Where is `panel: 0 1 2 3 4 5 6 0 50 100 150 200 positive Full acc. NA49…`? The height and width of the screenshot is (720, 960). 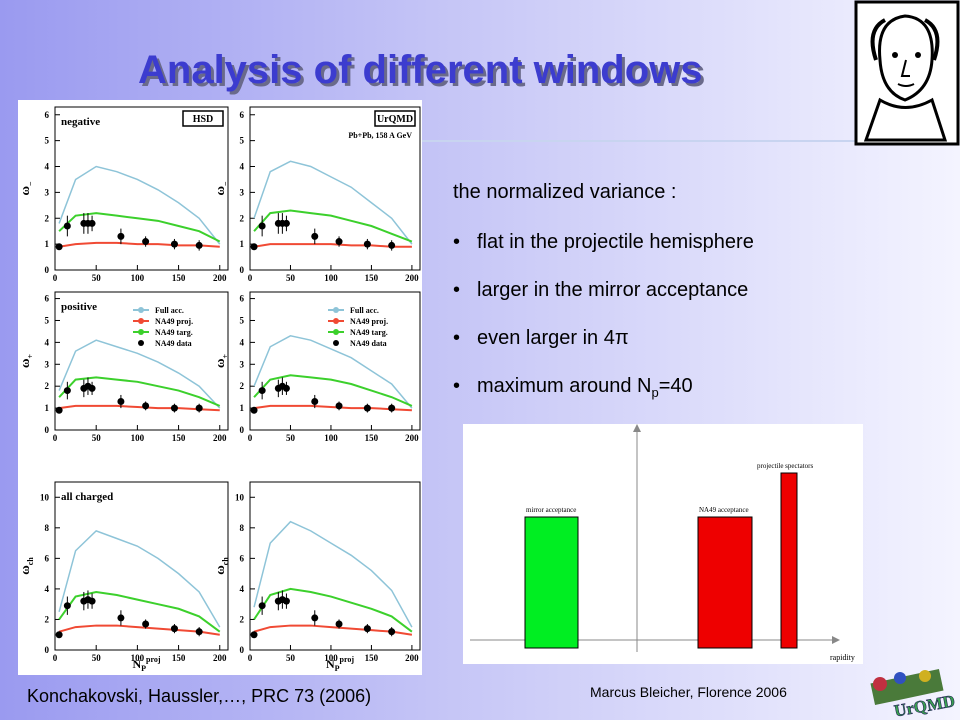
panel: 0 1 2 3 4 5 6 0 50 100 150 200 positive Full acc. NA49… is located at coordinates (123, 367).